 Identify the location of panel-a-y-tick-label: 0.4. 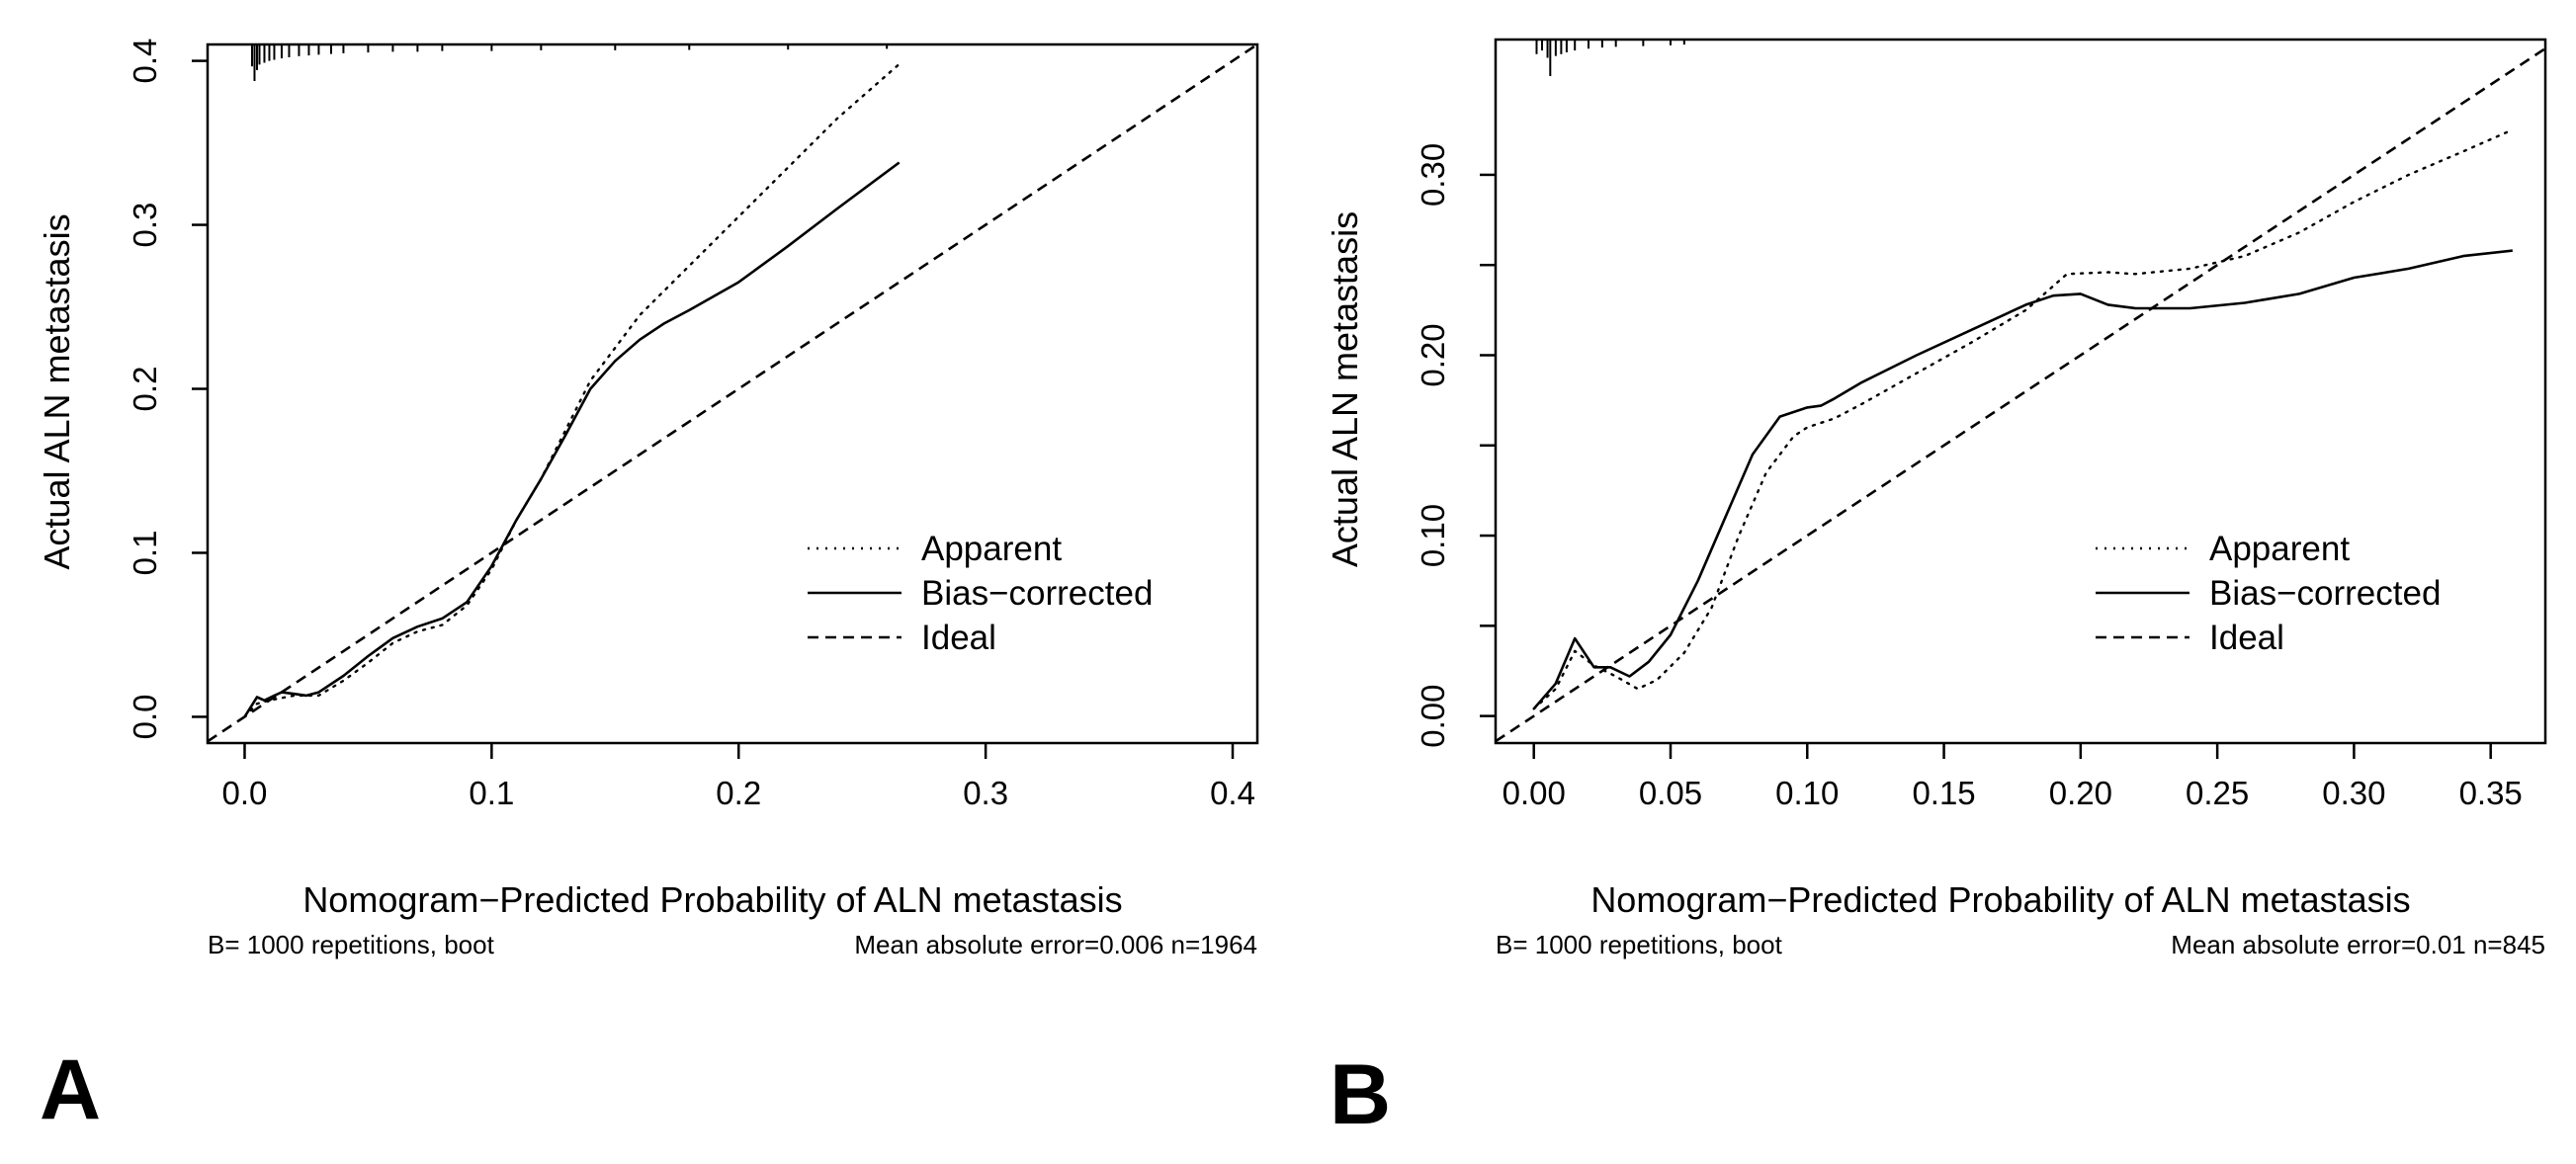
(145, 61).